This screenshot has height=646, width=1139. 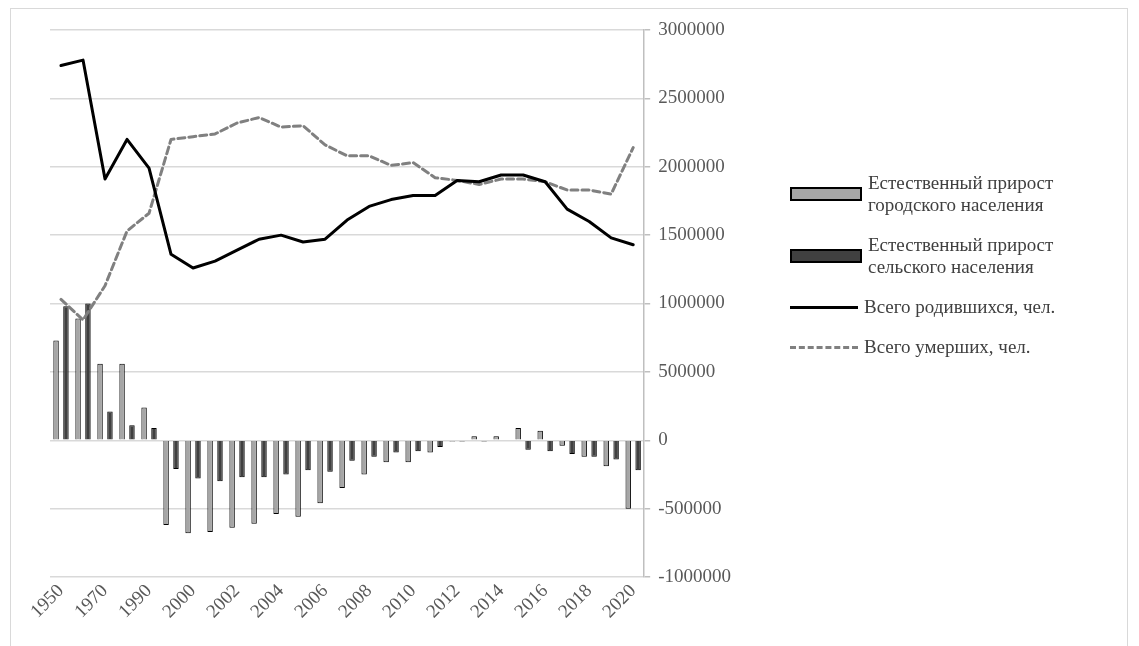 What do you see at coordinates (90, 600) in the screenshot?
I see `x-tick-label: 1970` at bounding box center [90, 600].